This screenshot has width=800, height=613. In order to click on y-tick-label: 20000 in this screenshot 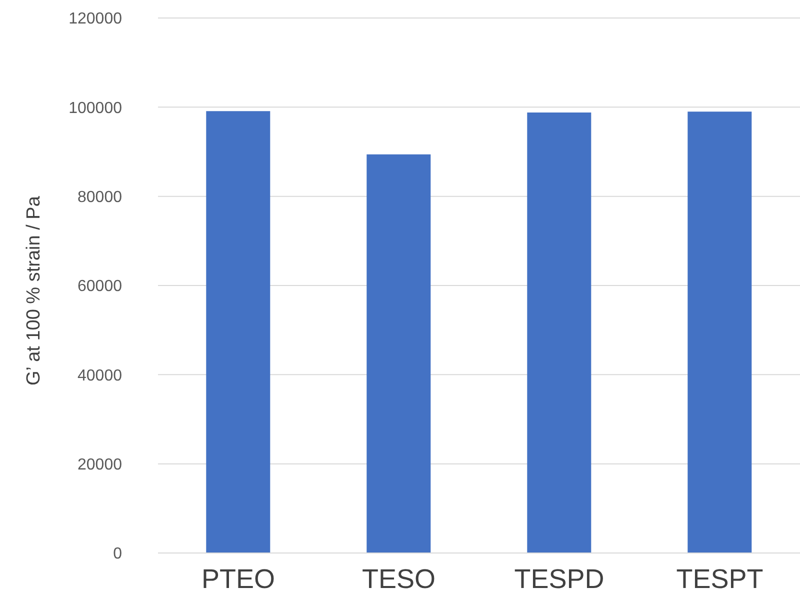, I will do `click(100, 465)`.